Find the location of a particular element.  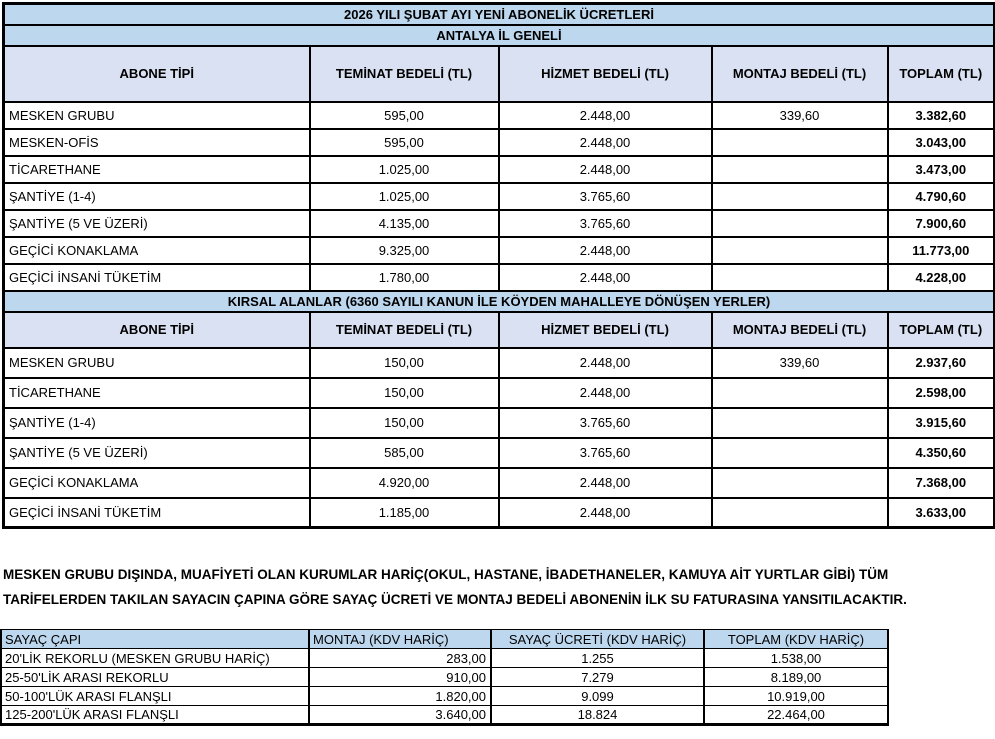

sayac-ucreti-cell: 7.279 is located at coordinates (597, 677).